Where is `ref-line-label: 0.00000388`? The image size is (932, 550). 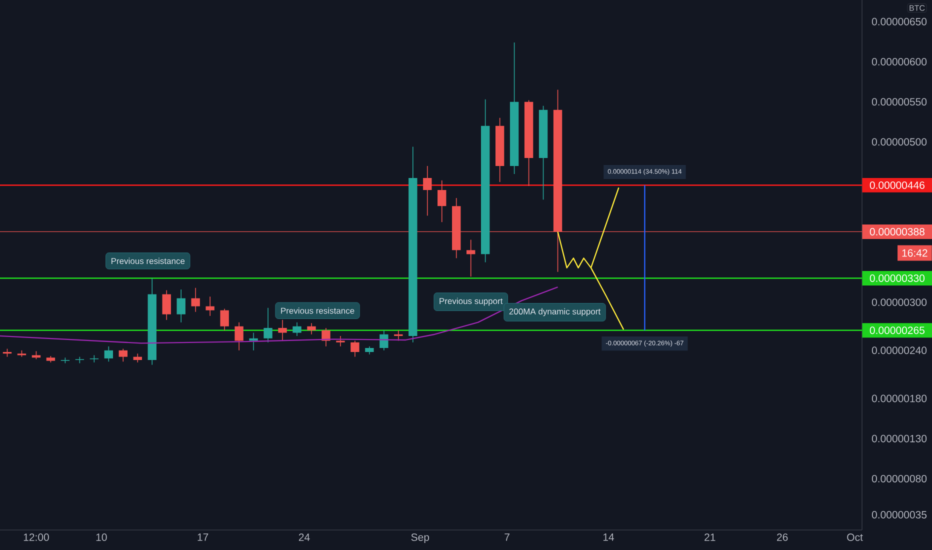 ref-line-label: 0.00000388 is located at coordinates (897, 232).